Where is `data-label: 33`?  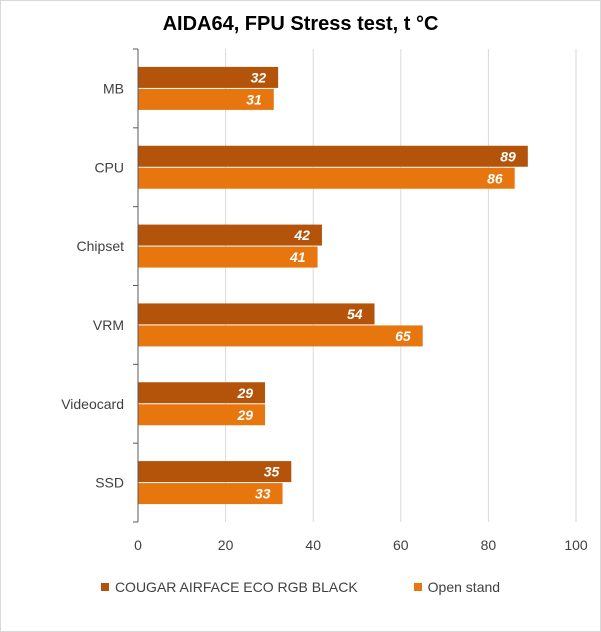
data-label: 33 is located at coordinates (263, 494).